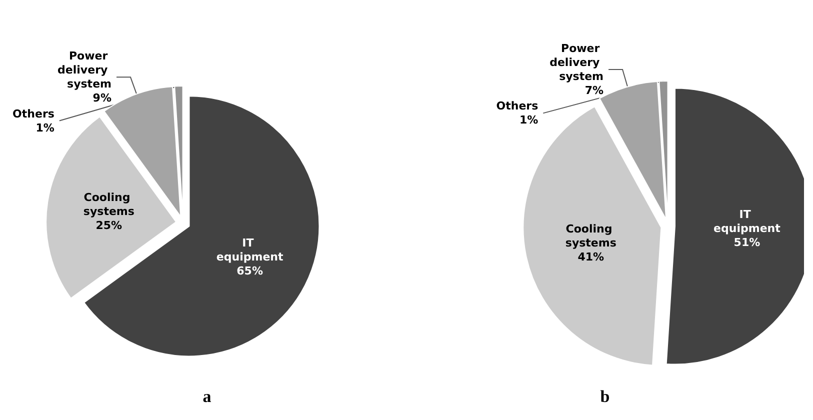 The height and width of the screenshot is (420, 813). What do you see at coordinates (591, 257) in the screenshot?
I see `data-label: 41%` at bounding box center [591, 257].